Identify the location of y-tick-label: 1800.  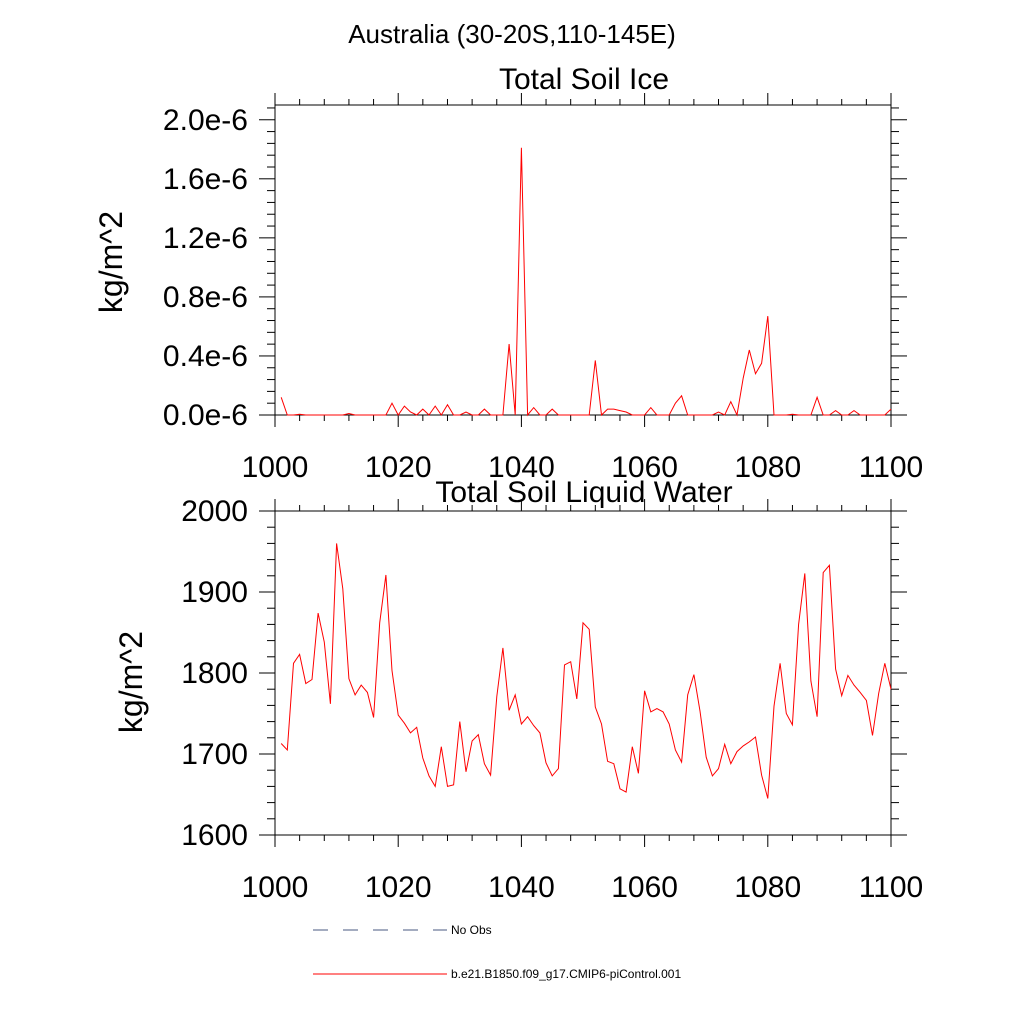
(214, 673).